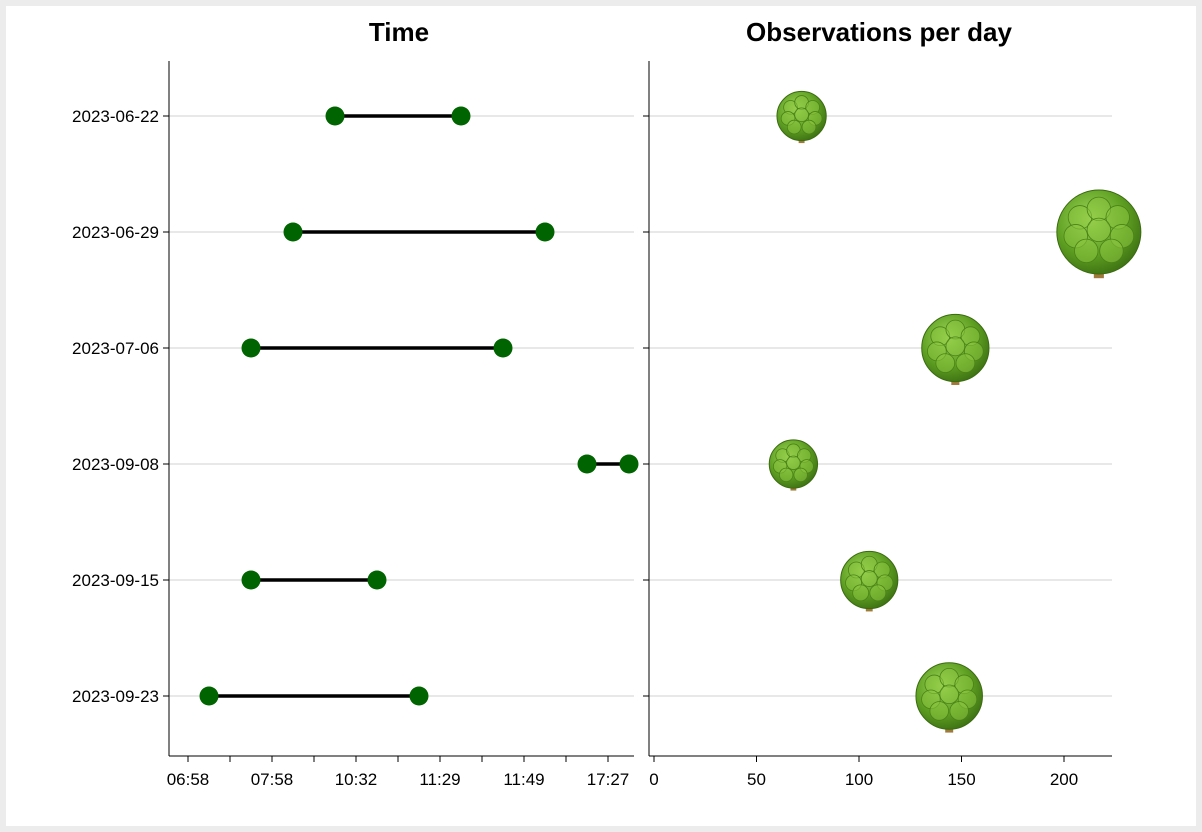 The height and width of the screenshot is (832, 1202). Describe the element at coordinates (608, 779) in the screenshot. I see `time-x-tick-label: 17:27` at that location.